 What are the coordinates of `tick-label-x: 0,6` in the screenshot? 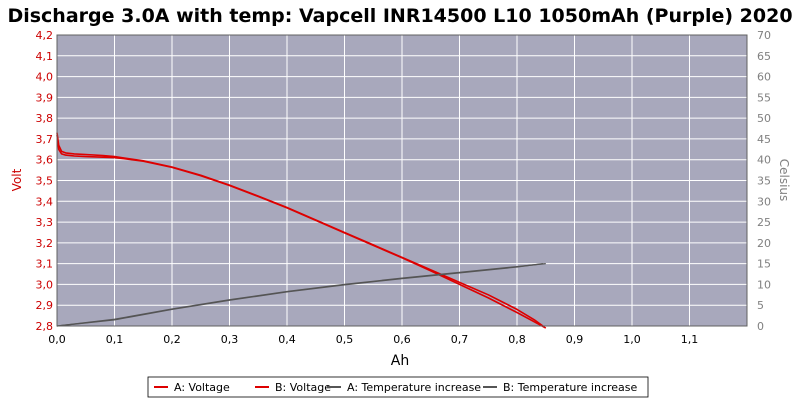 It's located at (402, 339).